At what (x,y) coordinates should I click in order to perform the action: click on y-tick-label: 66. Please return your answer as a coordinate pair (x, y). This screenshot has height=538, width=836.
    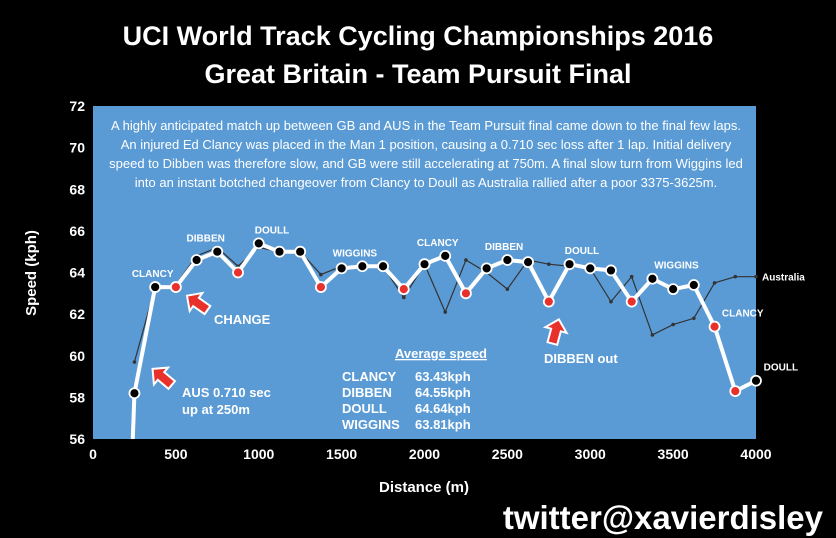
    Looking at the image, I should click on (77, 231).